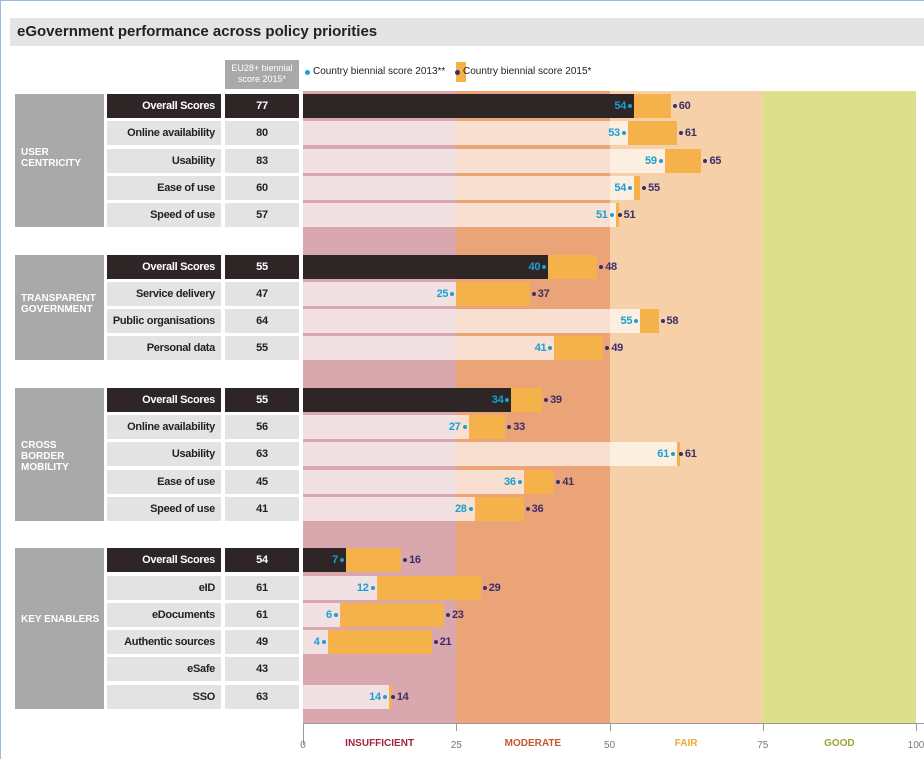 This screenshot has width=924, height=759. Describe the element at coordinates (51, 157) in the screenshot. I see `group-name: USER CENTRICITY` at that location.